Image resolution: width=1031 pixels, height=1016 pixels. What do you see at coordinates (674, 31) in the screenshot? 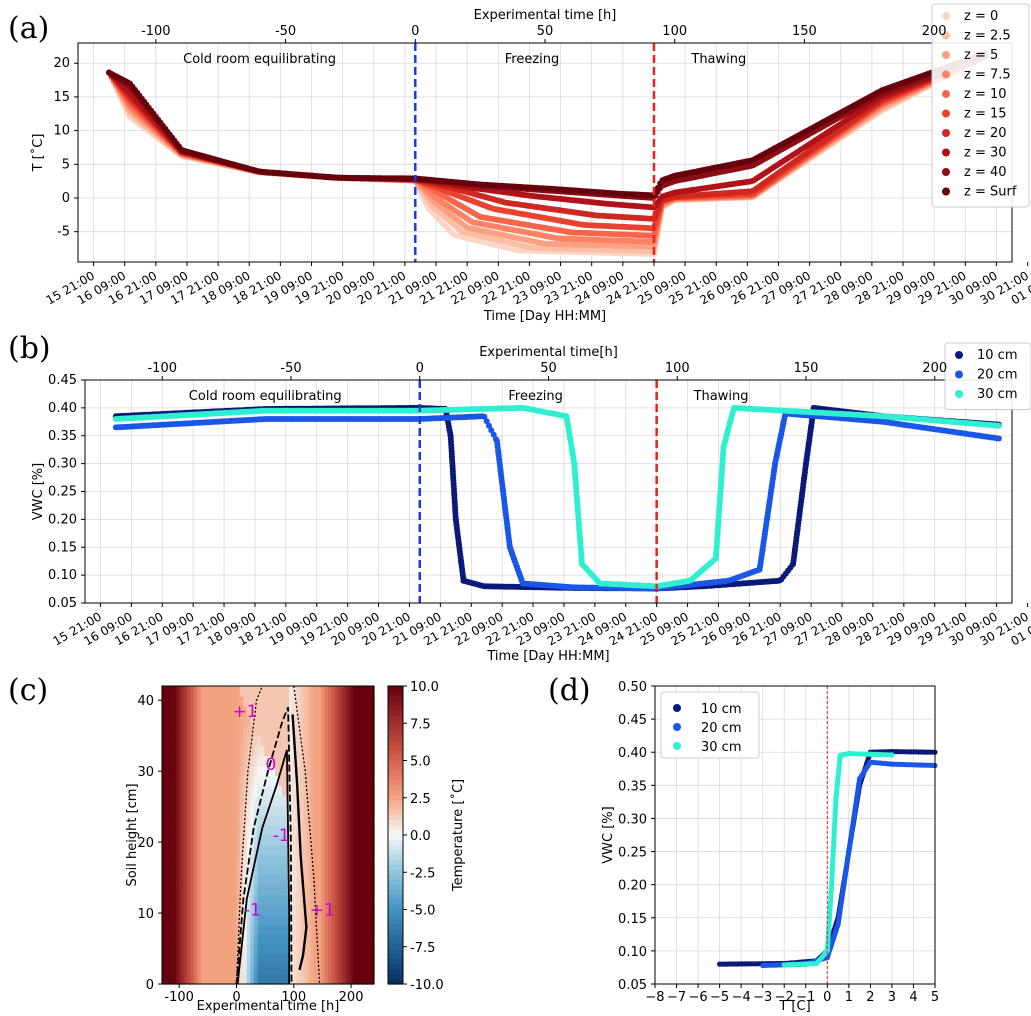
I see `x2-tick-label: 100` at bounding box center [674, 31].